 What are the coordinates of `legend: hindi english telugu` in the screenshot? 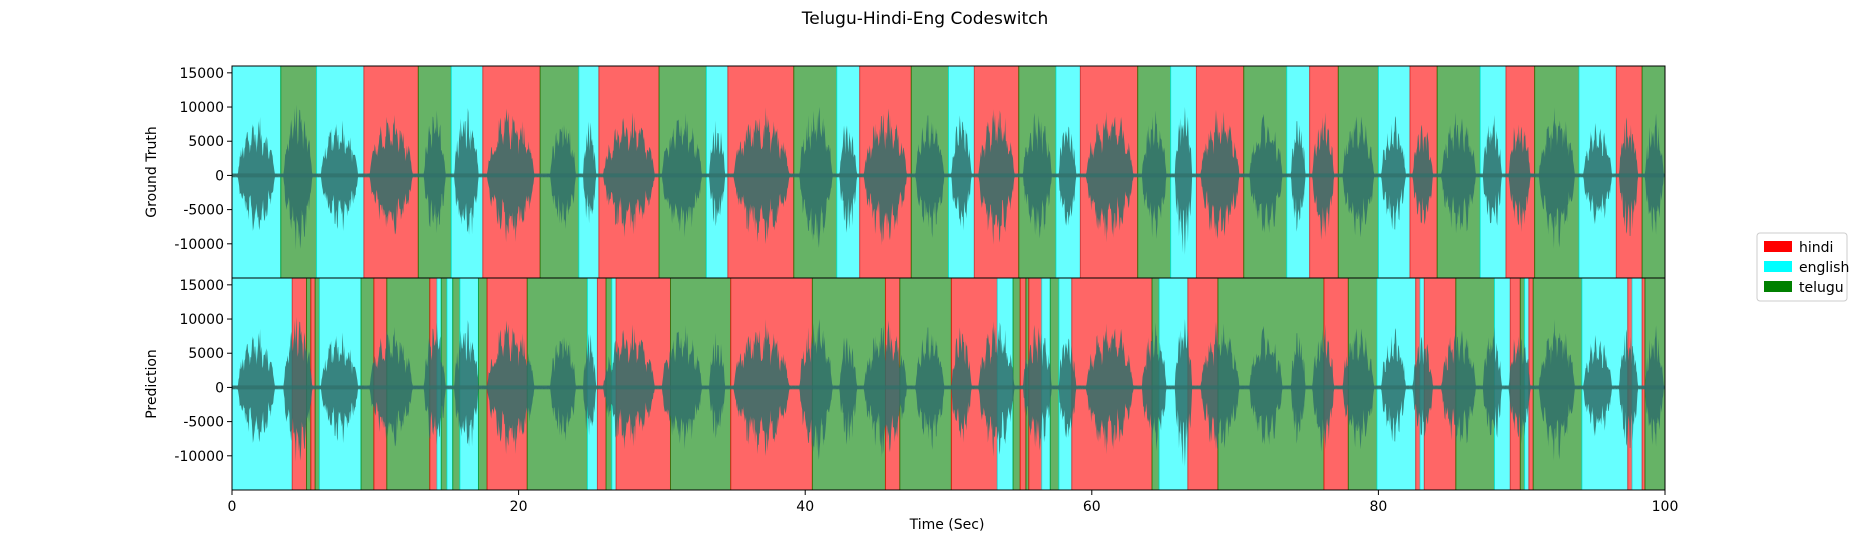 It's located at (1802, 267).